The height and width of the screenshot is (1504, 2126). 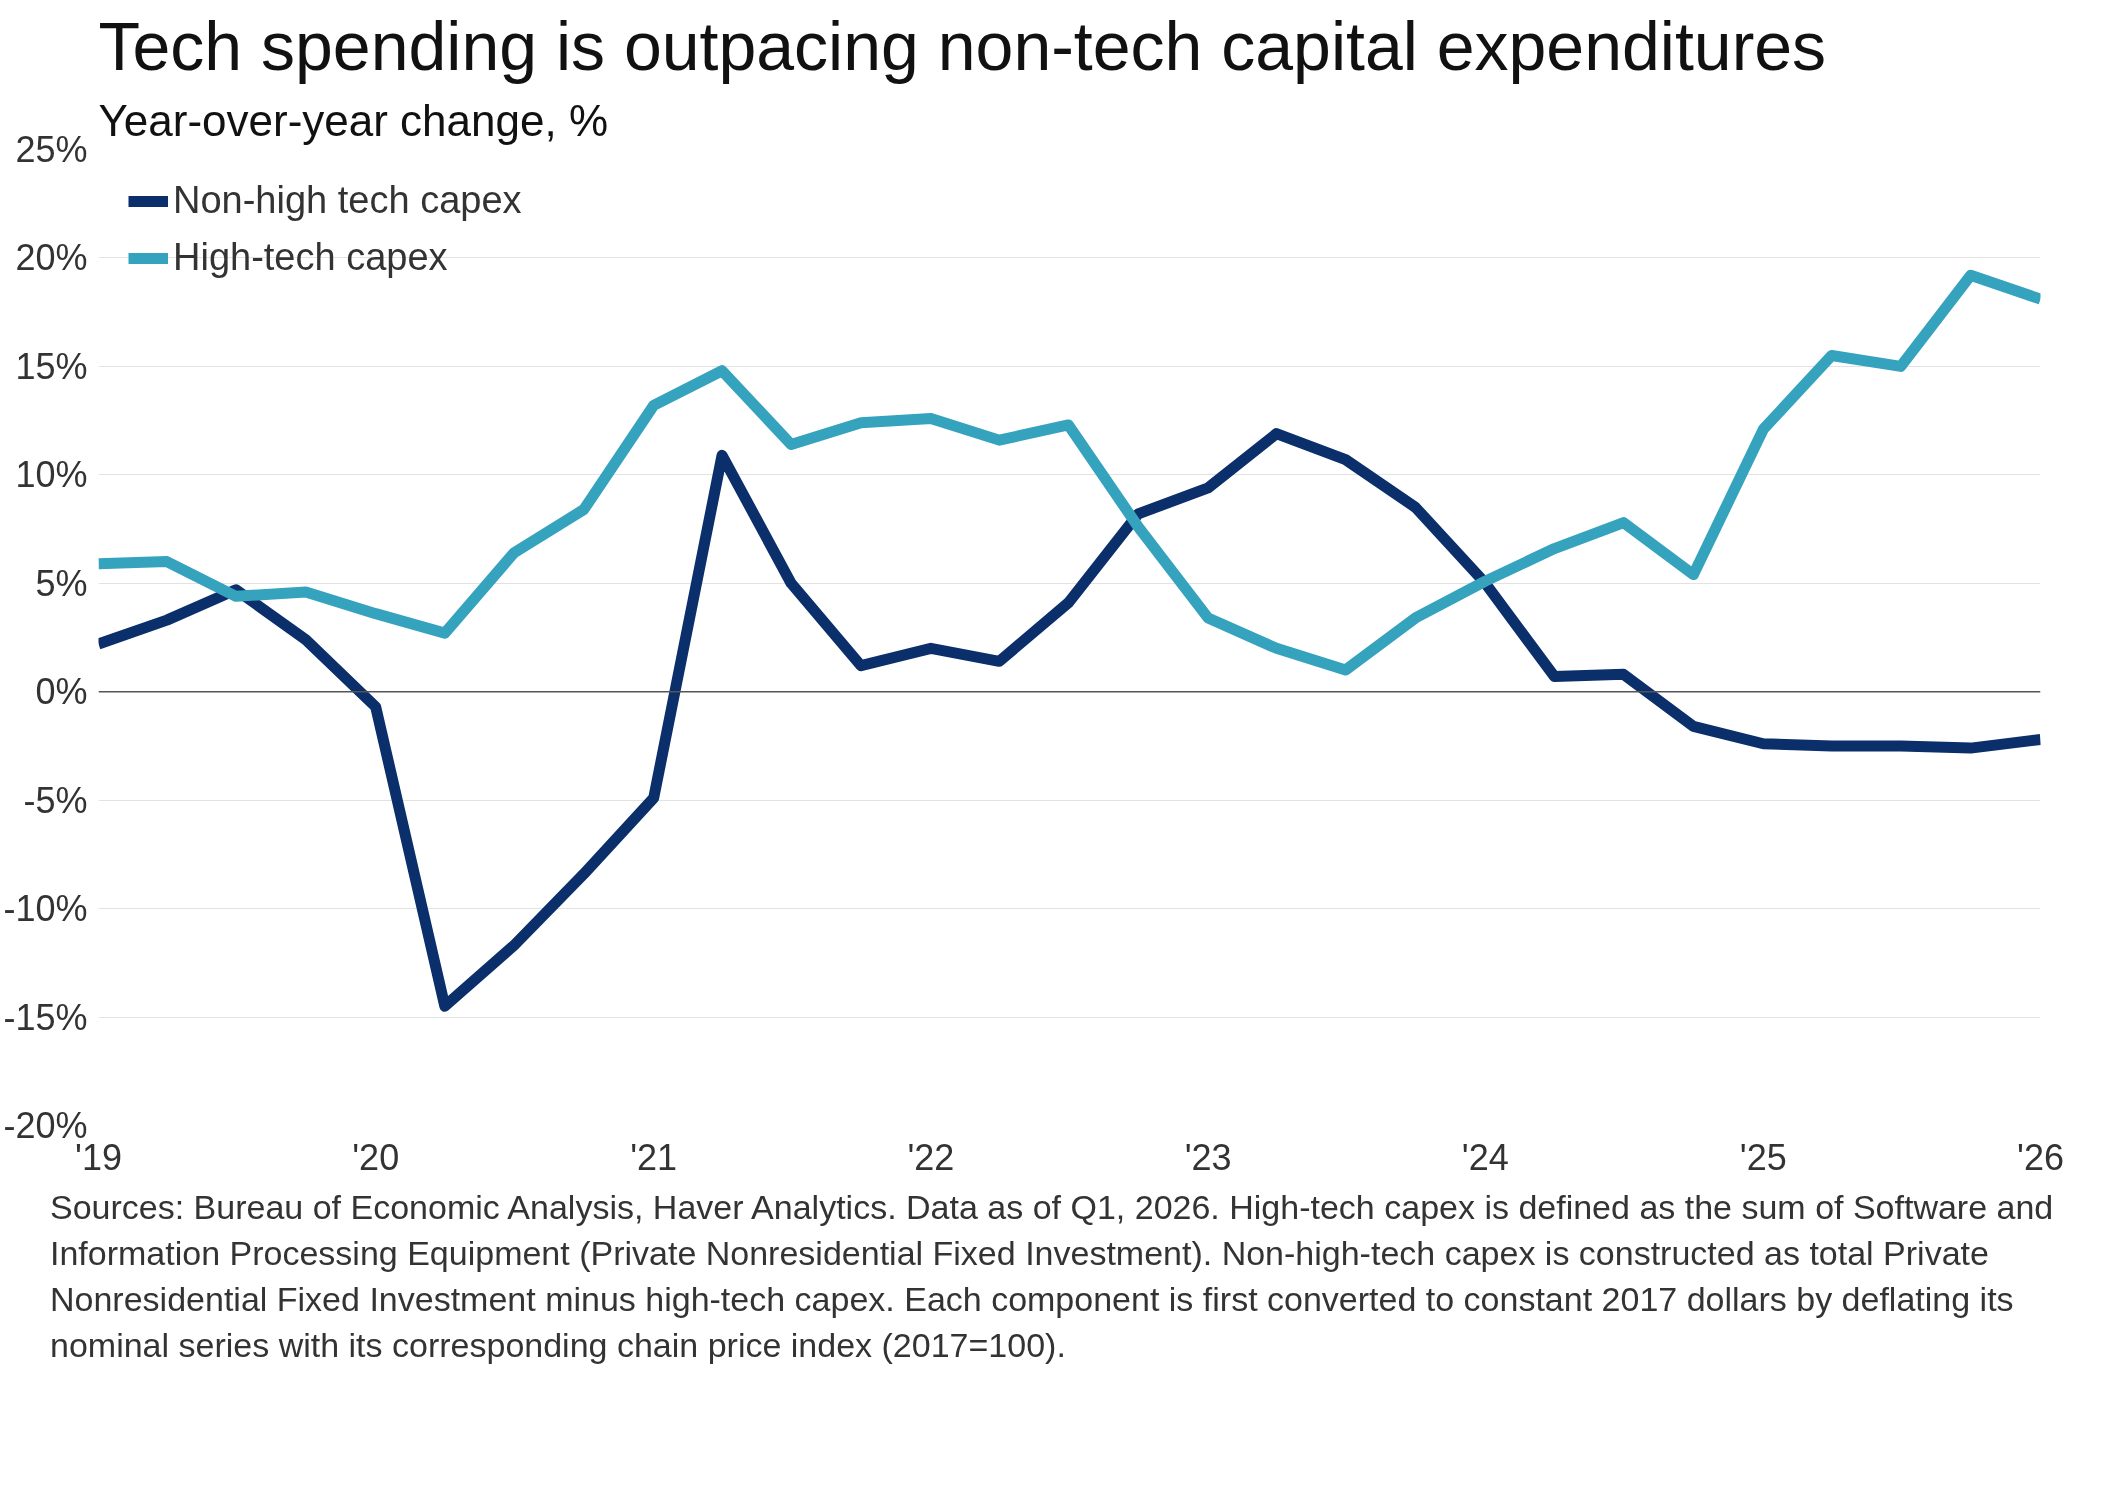 What do you see at coordinates (347, 200) in the screenshot?
I see `legend-label: Non-high tech capex` at bounding box center [347, 200].